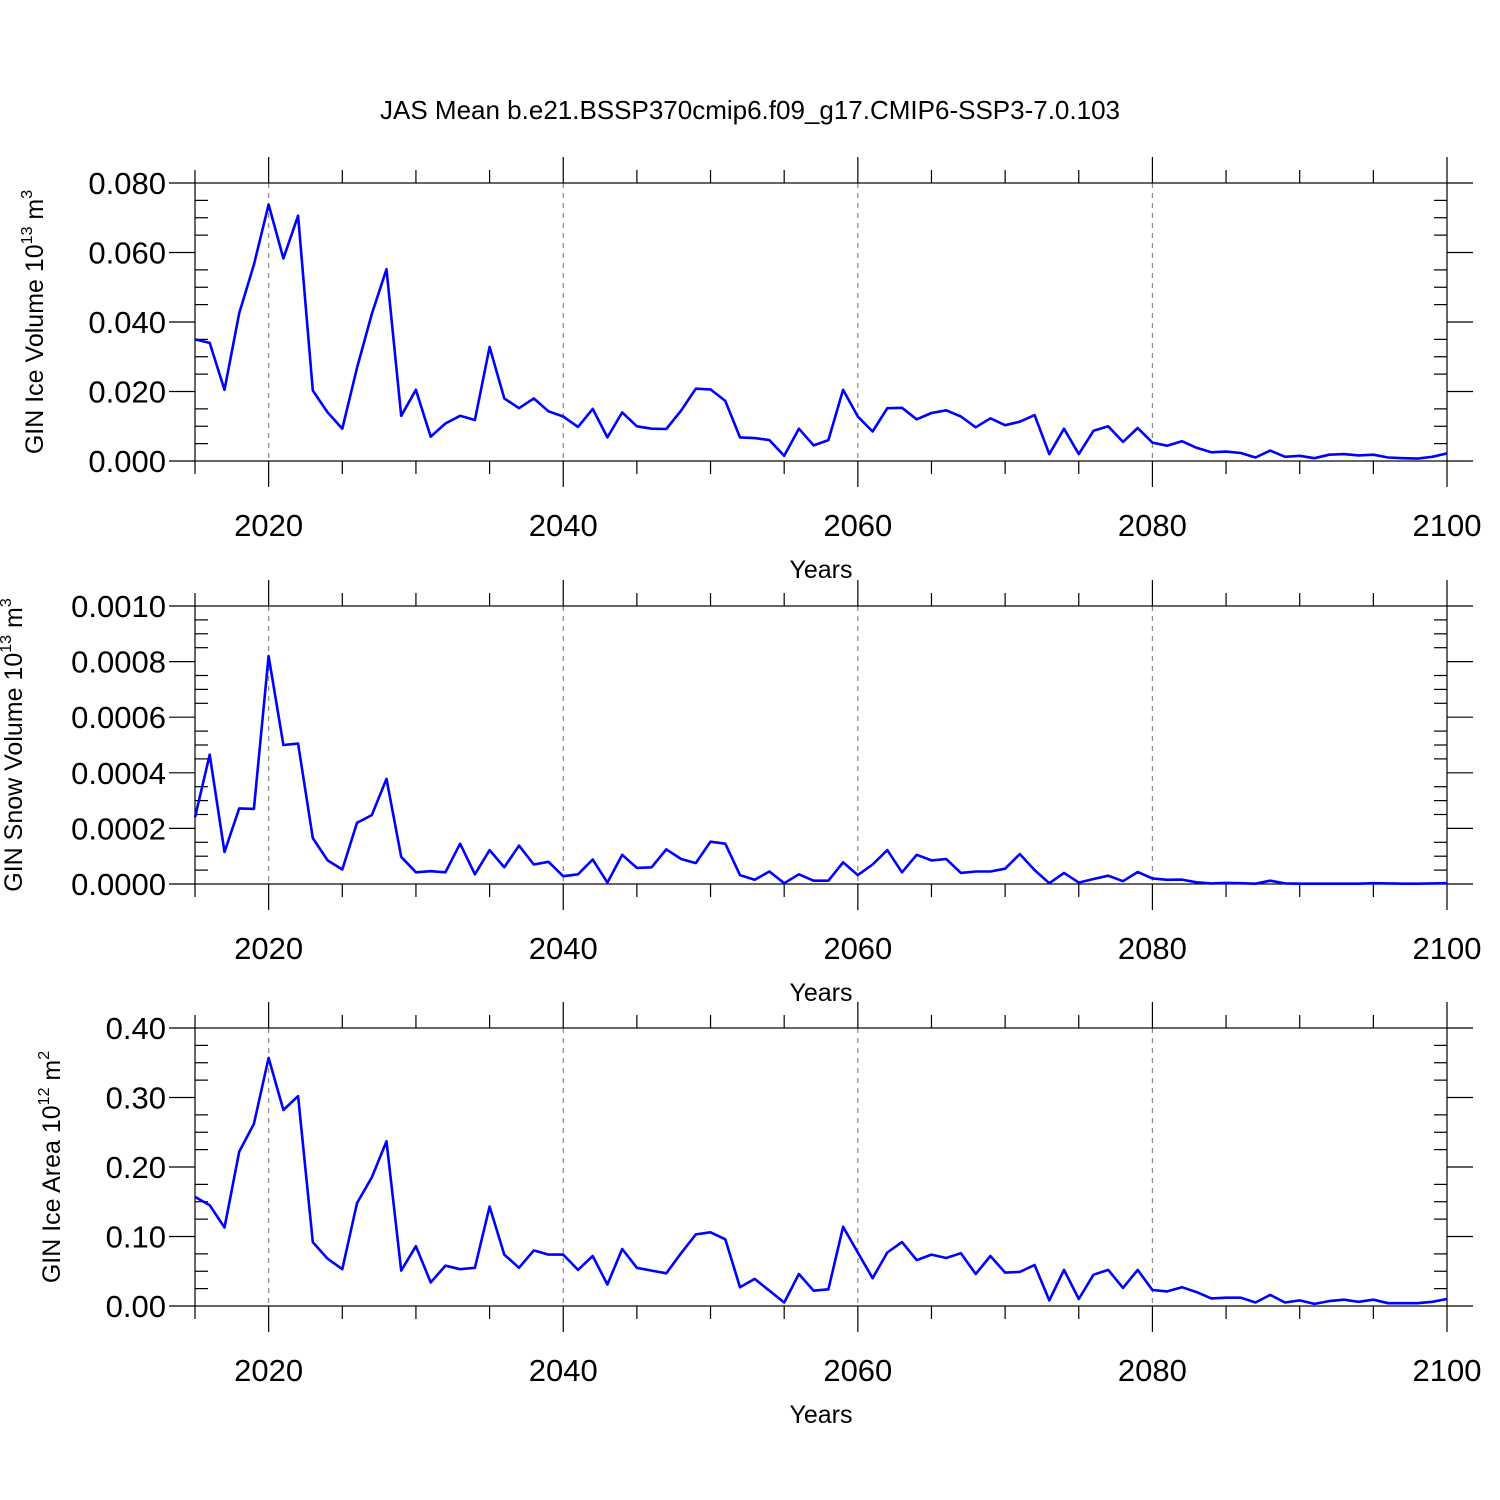 The height and width of the screenshot is (1500, 1500). What do you see at coordinates (711, 322) in the screenshot?
I see `panel-ice-volume-grid` at bounding box center [711, 322].